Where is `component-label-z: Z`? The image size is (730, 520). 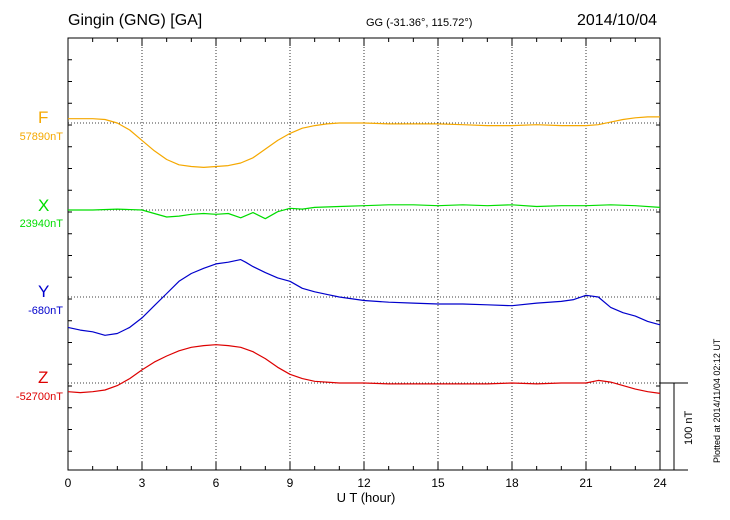
component-label-z: Z is located at coordinates (43, 377).